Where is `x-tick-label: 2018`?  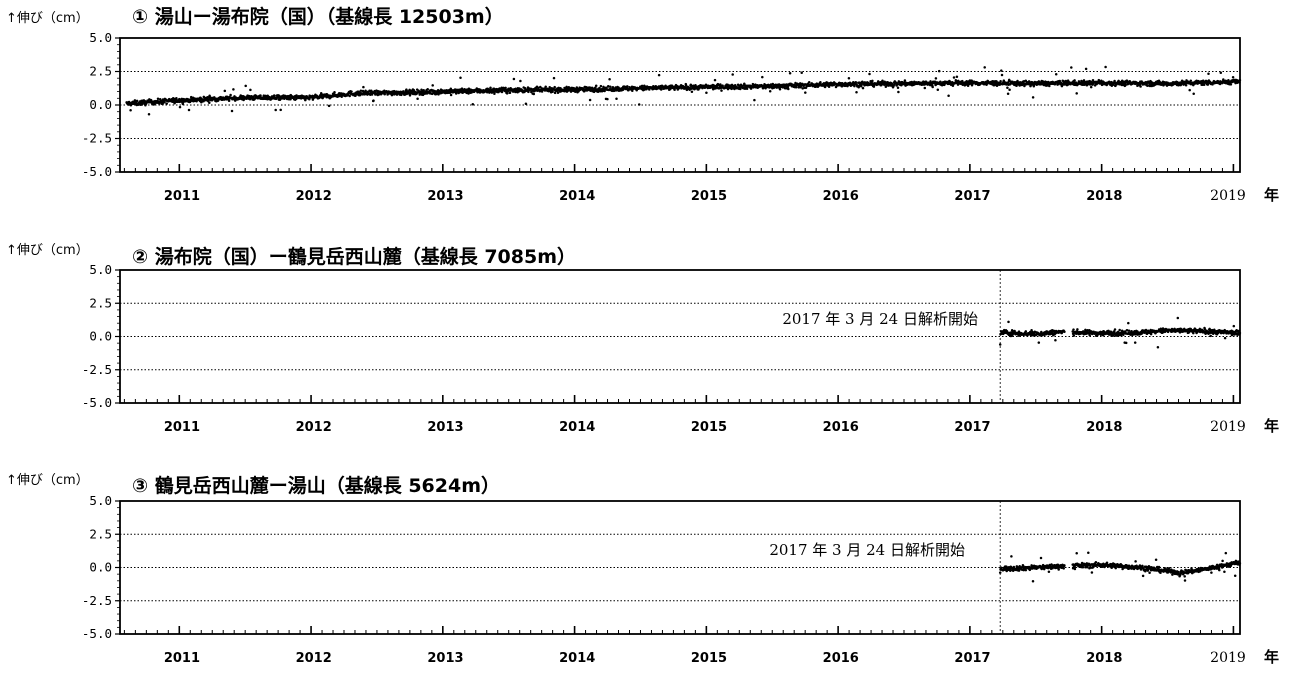 x-tick-label: 2018 is located at coordinates (1104, 196).